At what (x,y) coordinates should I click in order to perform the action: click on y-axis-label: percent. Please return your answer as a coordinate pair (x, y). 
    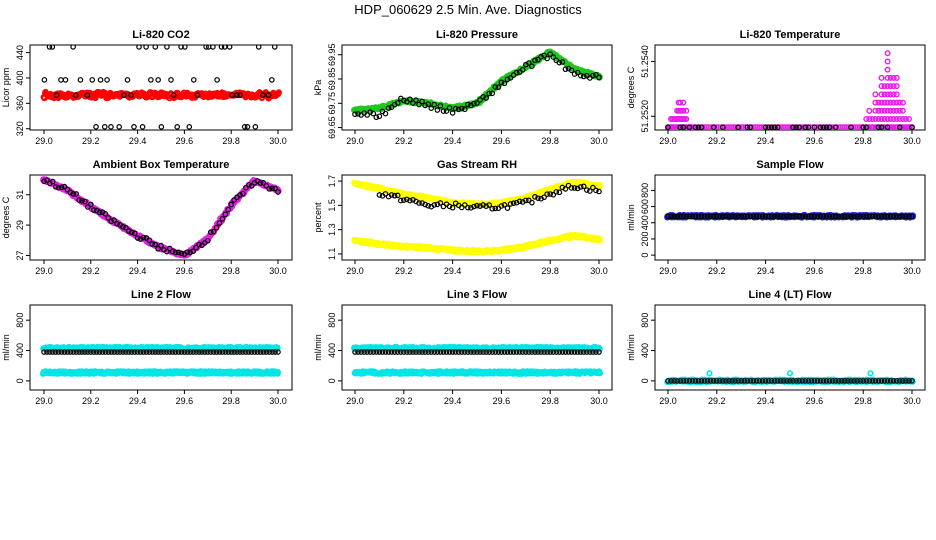
    Looking at the image, I should click on (318, 217).